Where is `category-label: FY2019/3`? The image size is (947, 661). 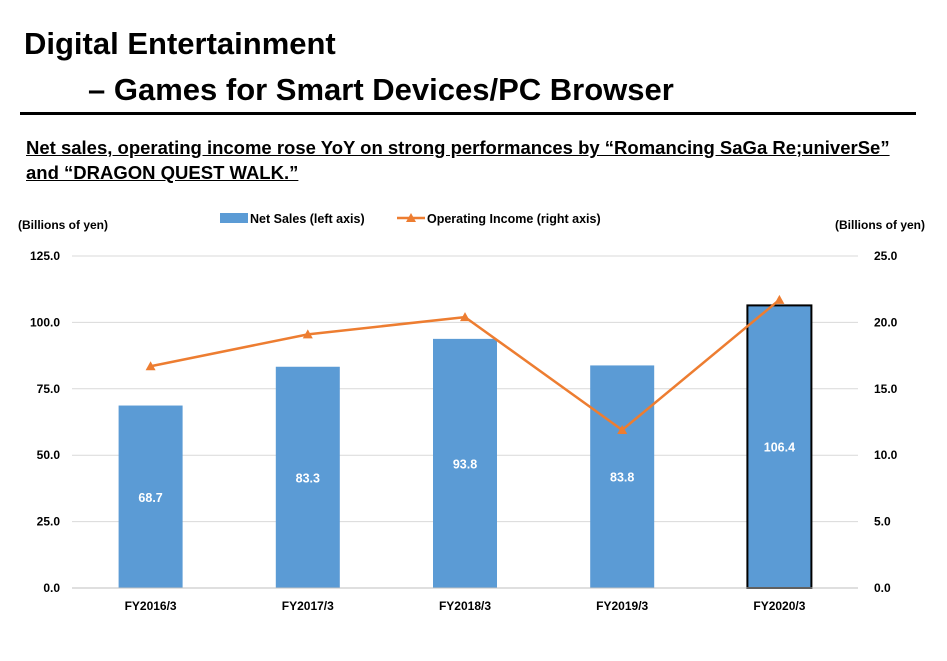 category-label: FY2019/3 is located at coordinates (622, 606).